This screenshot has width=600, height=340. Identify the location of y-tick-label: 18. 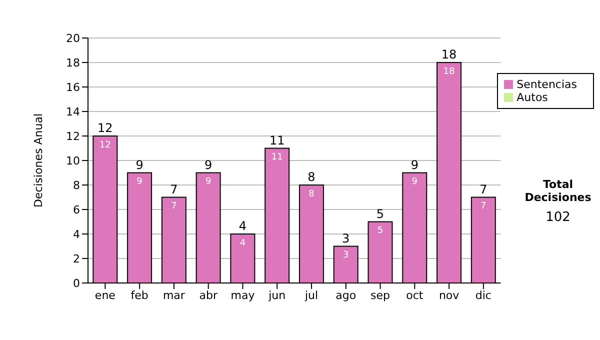
(73, 63).